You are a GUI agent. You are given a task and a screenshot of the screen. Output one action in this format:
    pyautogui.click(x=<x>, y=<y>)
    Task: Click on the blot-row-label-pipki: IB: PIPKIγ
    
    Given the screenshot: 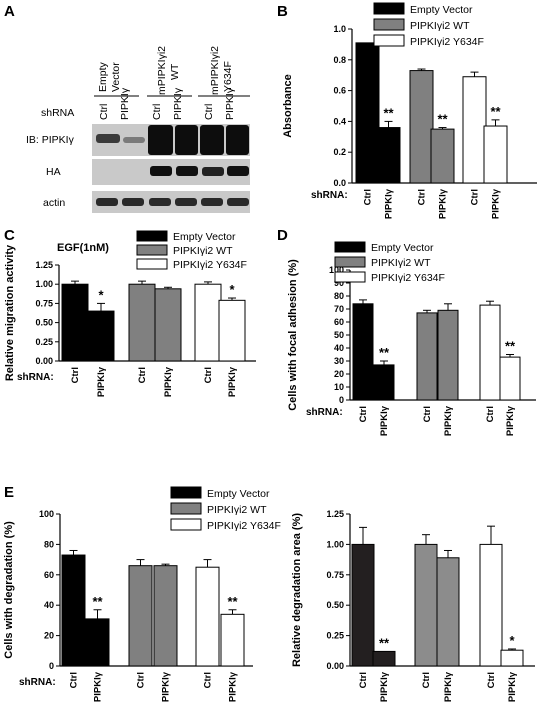 What is the action you would take?
    pyautogui.click(x=50, y=140)
    